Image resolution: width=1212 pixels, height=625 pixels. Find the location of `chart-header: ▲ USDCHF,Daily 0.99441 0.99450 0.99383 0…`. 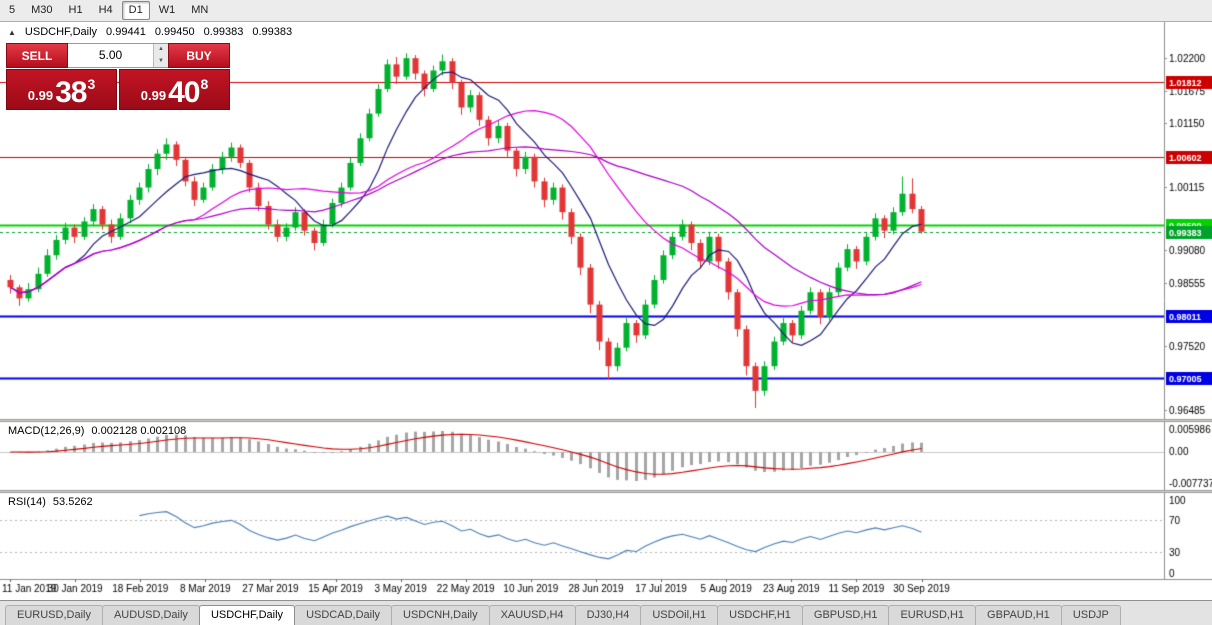

chart-header: ▲ USDCHF,Daily 0.99441 0.99450 0.99383 0… is located at coordinates (150, 32).